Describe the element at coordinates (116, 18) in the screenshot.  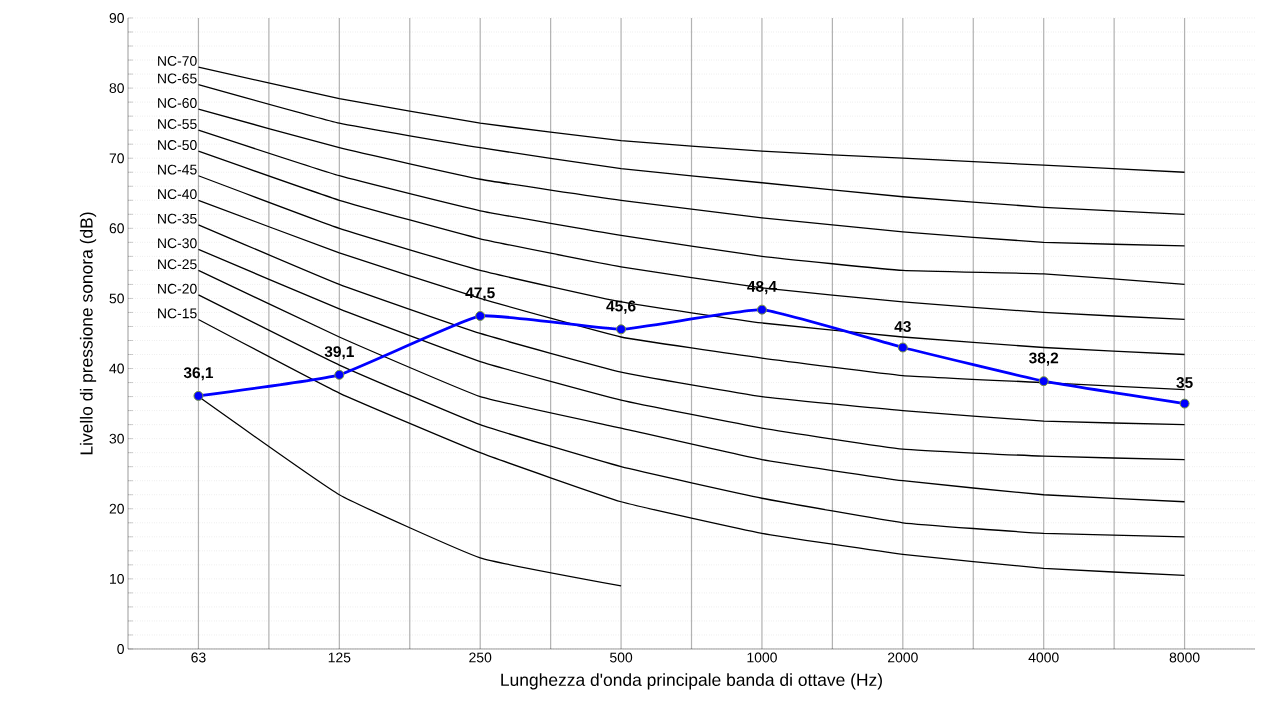
I see `y-tick-label: 90` at that location.